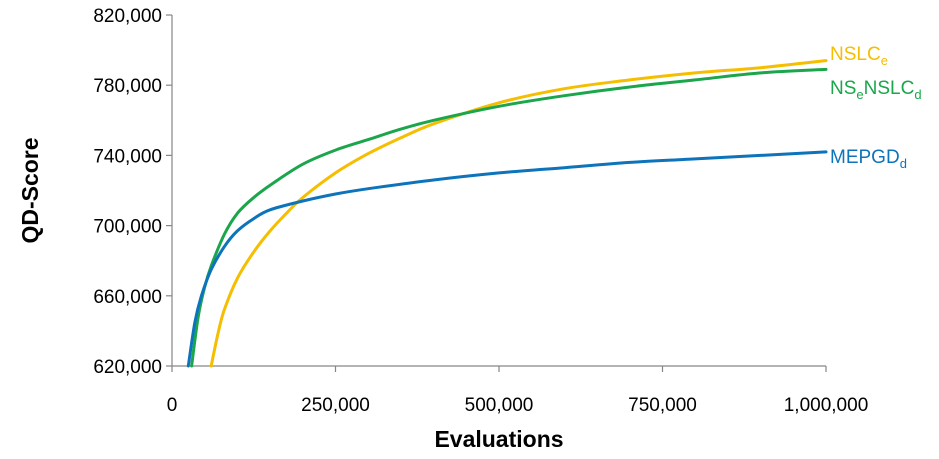 Image resolution: width=939 pixels, height=459 pixels. Describe the element at coordinates (859, 56) in the screenshot. I see `series-label-NSLCe: NSLCe` at that location.